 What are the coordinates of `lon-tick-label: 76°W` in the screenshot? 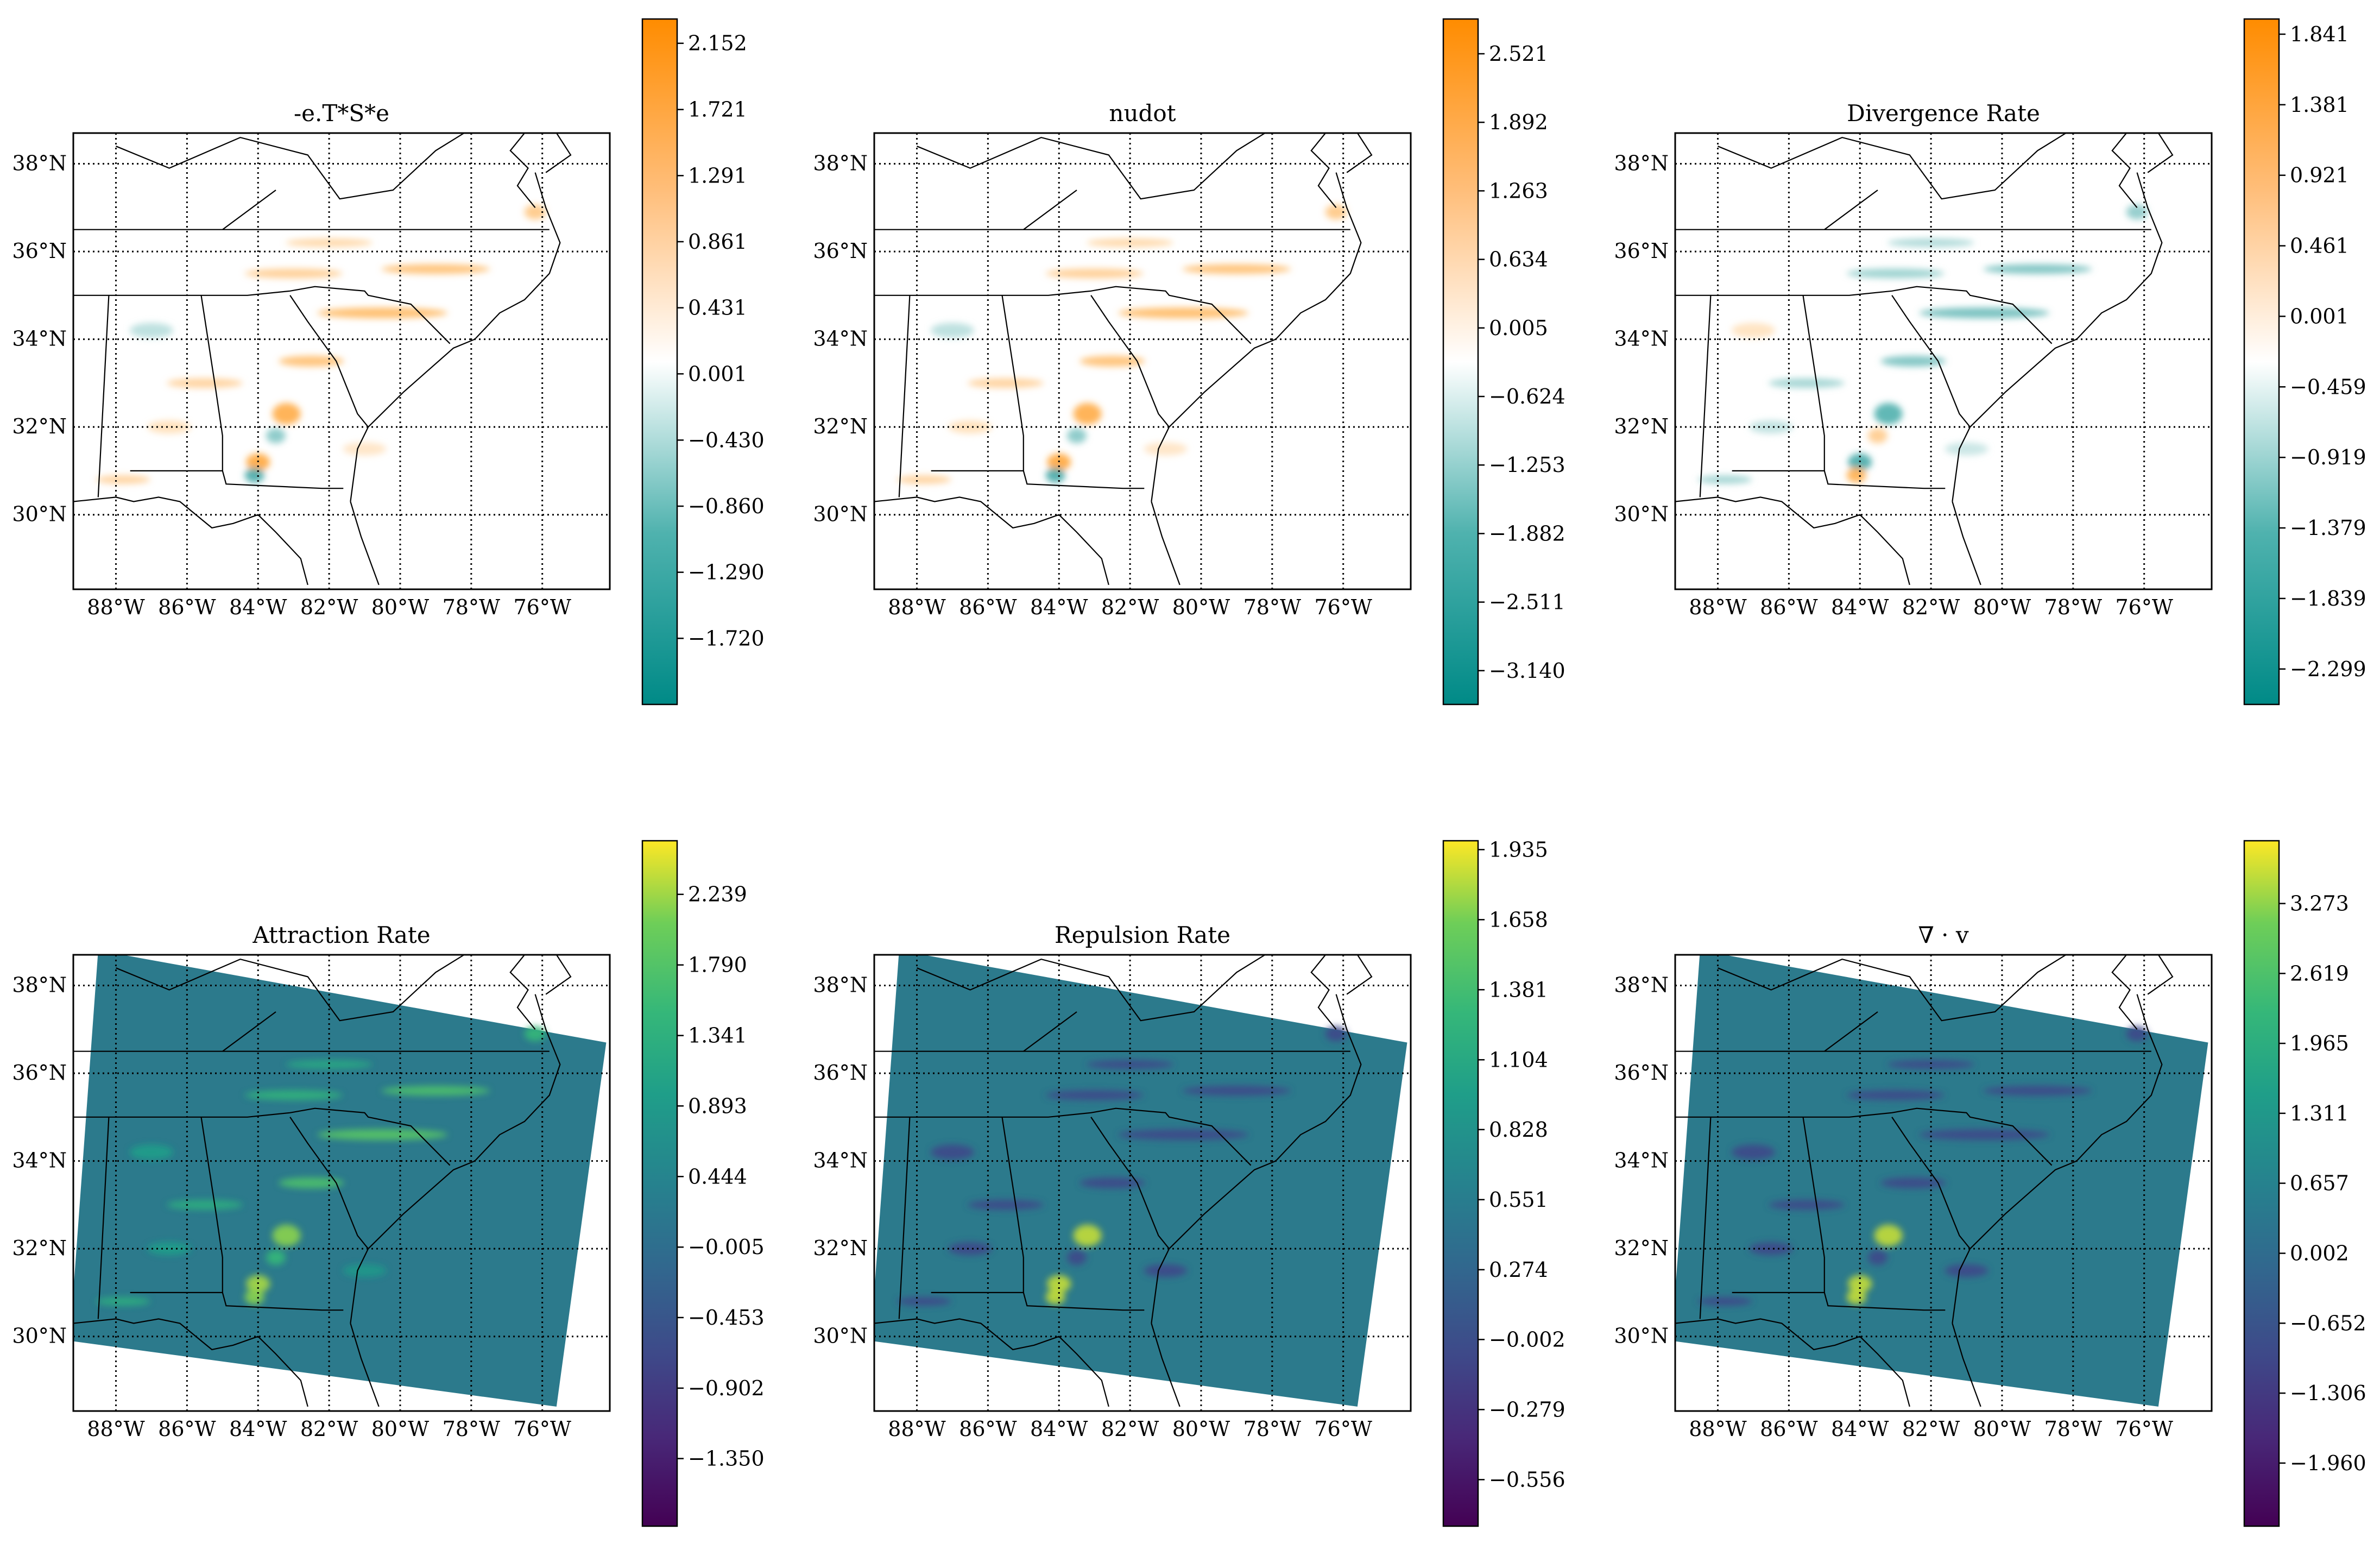 It's located at (542, 607).